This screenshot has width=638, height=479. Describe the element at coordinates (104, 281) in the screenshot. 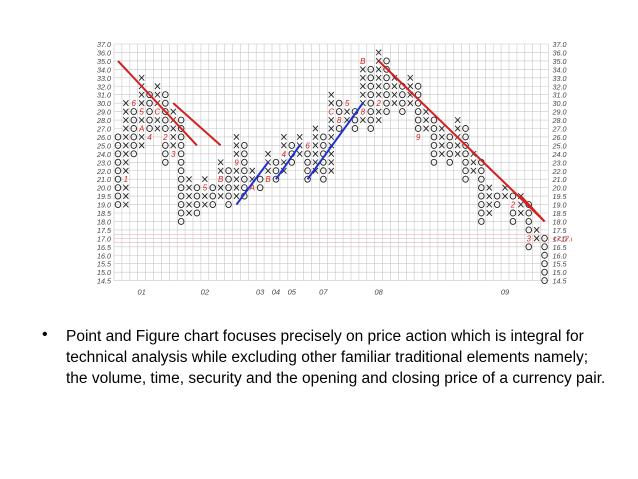

I see `y-tick-label-left: 14.5` at that location.